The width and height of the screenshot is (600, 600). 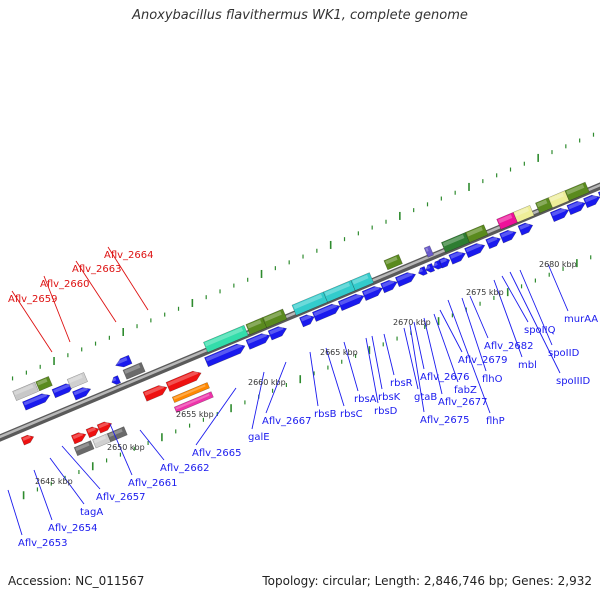 What do you see at coordinates (558, 264) in the screenshot?
I see `kbp-label: 2680 kbp` at bounding box center [558, 264].